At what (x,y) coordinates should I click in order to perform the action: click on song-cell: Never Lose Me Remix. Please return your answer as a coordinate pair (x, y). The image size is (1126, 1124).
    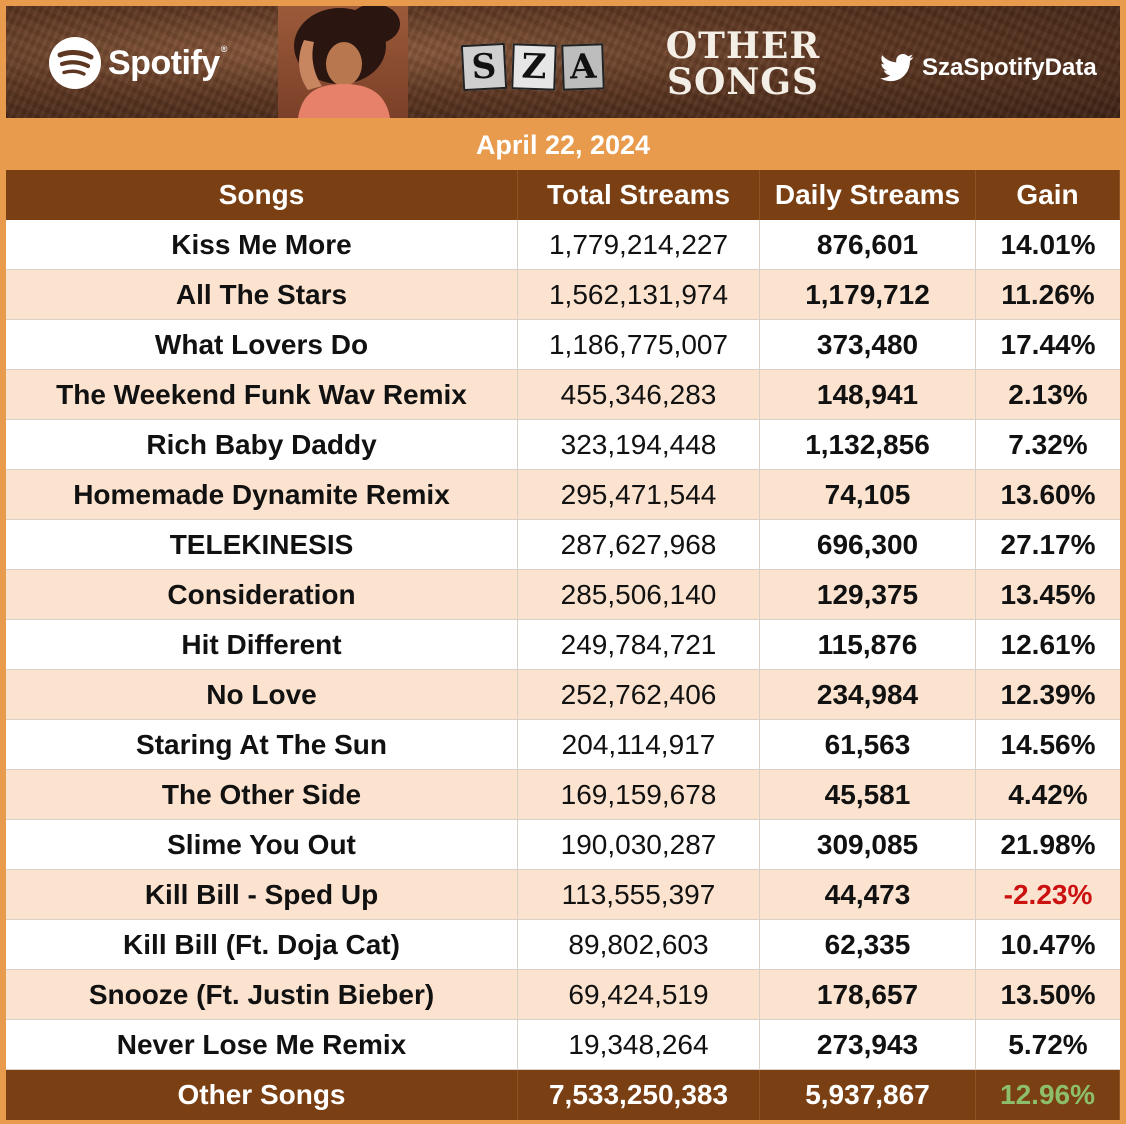
    Looking at the image, I should click on (262, 1045).